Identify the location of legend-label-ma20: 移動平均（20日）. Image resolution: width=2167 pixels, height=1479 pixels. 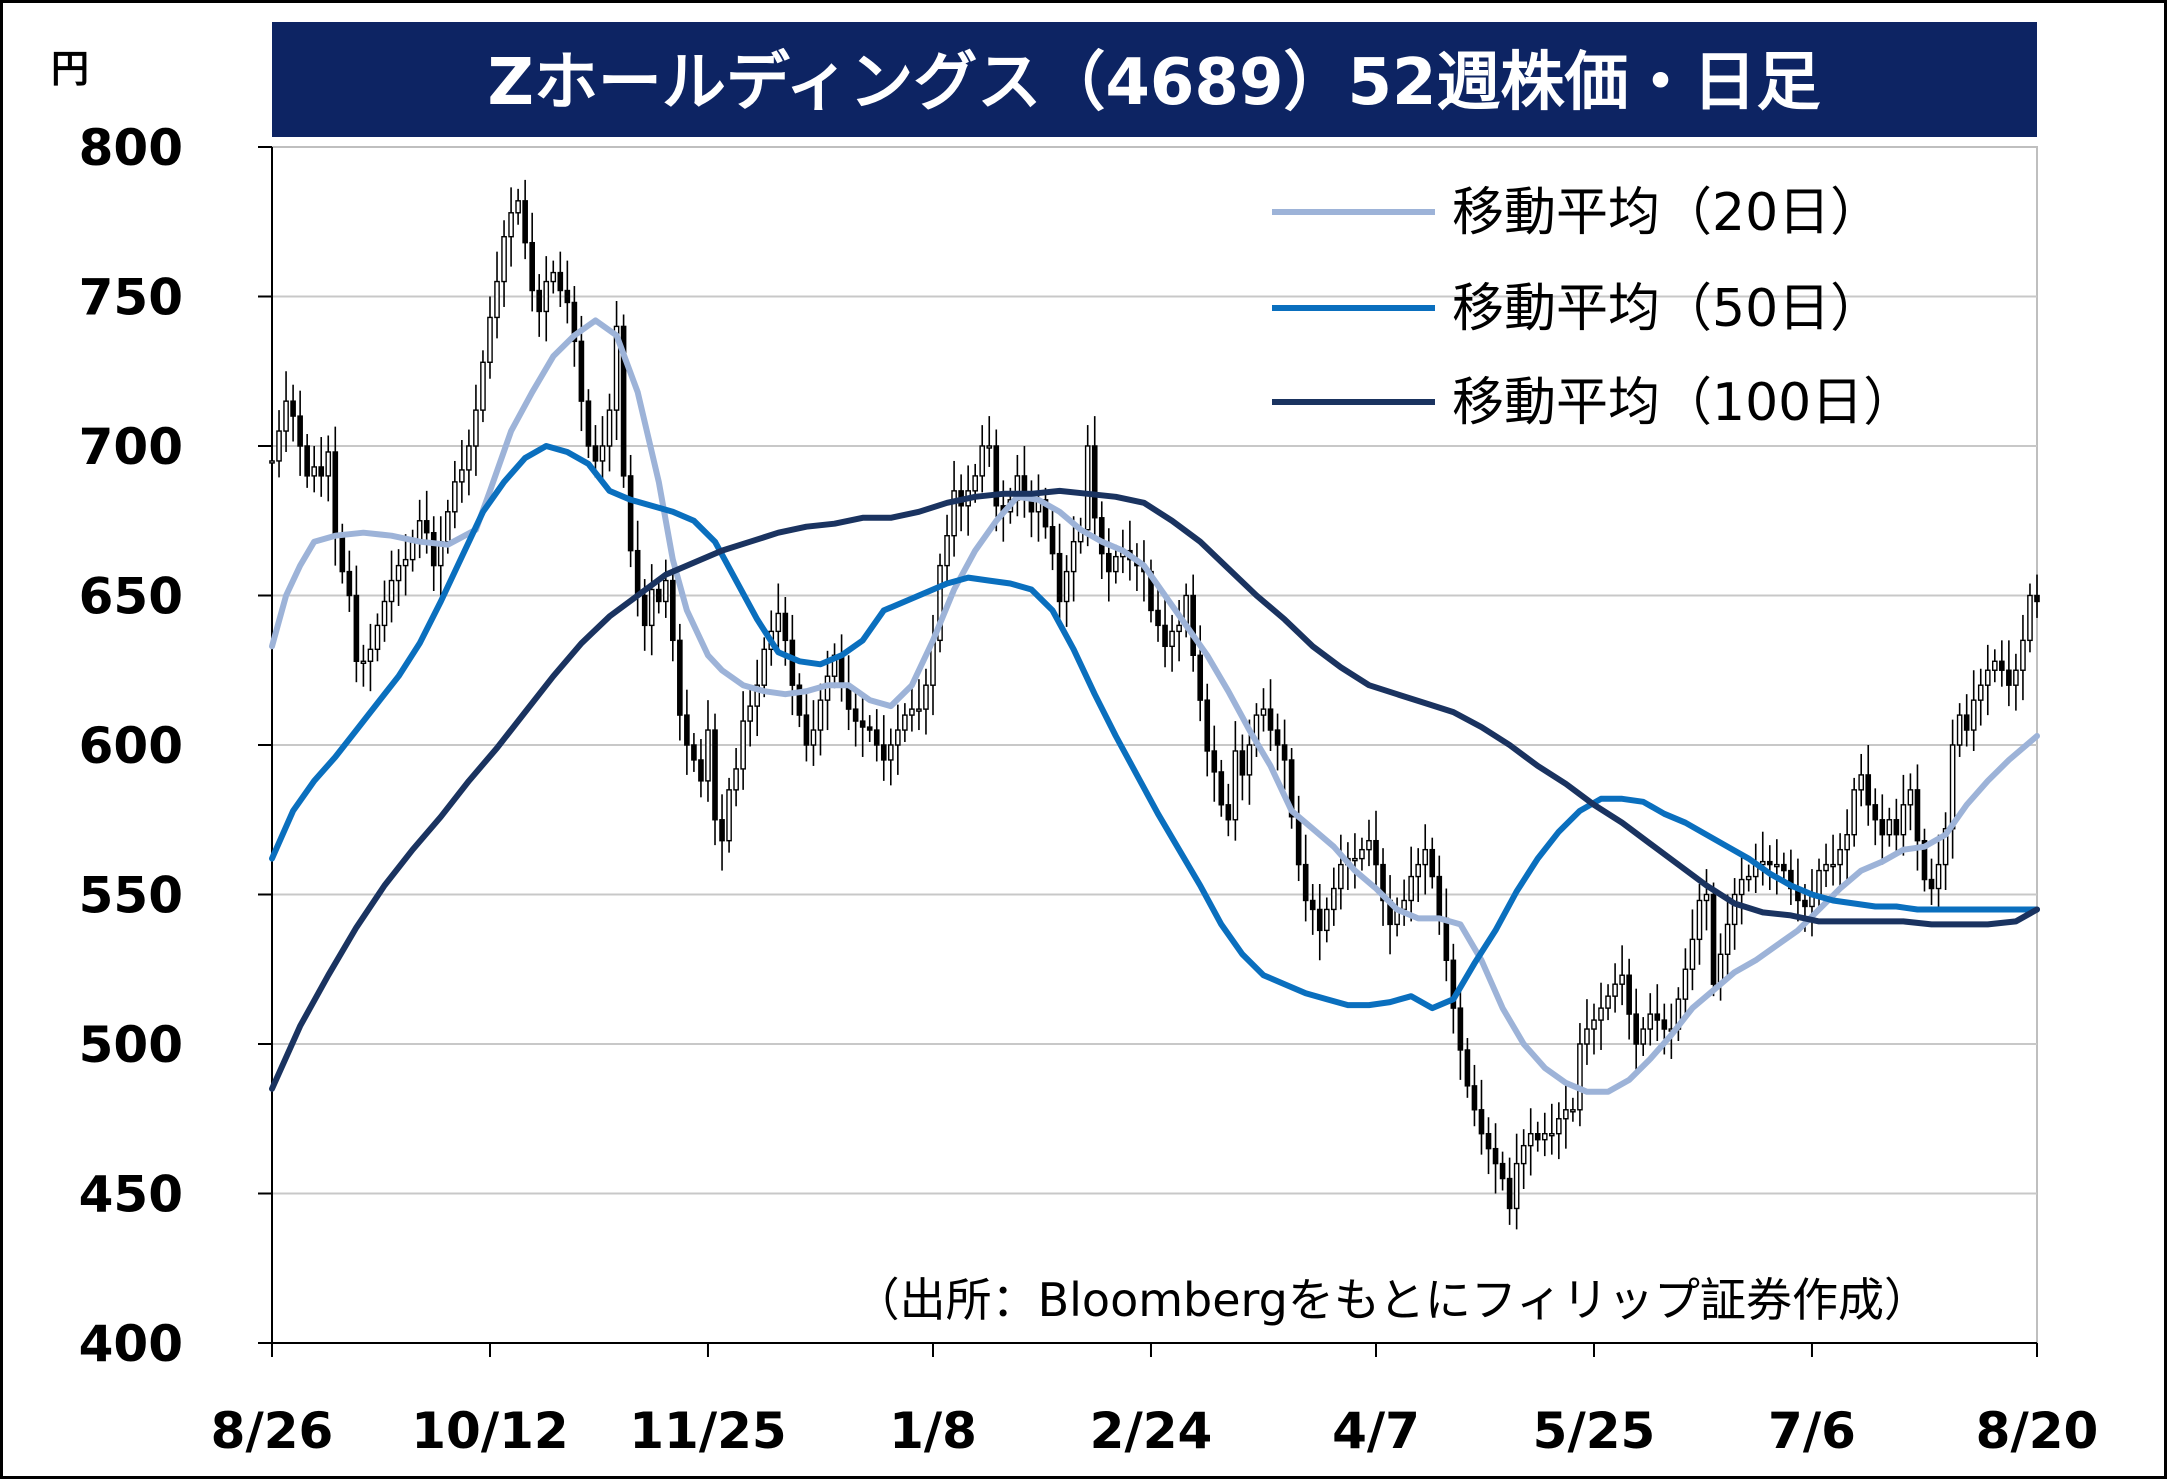
(1667, 213).